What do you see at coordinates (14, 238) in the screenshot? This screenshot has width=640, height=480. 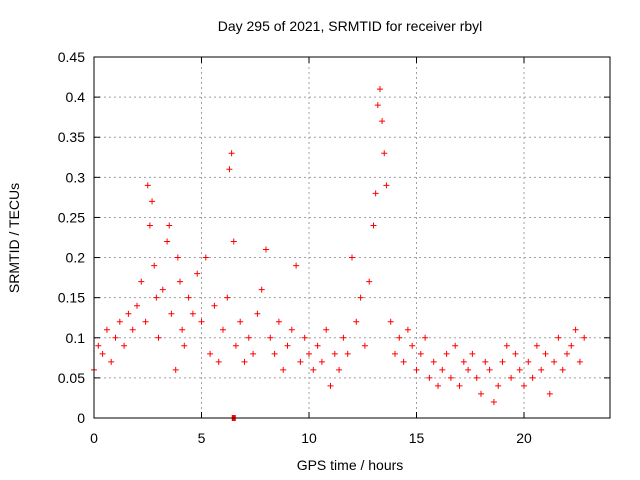 I see `y-axis-label: SRMTID / TECUs` at bounding box center [14, 238].